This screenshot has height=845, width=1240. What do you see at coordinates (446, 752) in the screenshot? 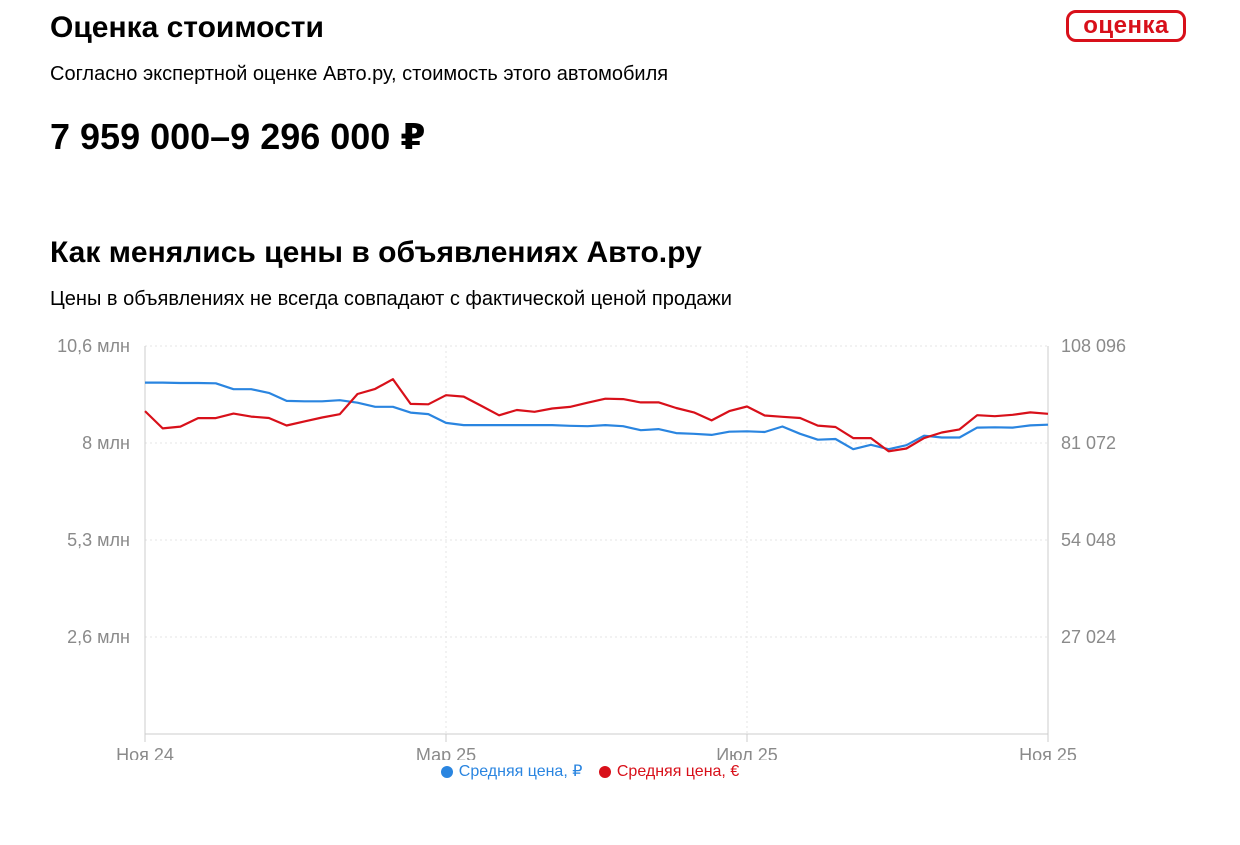
I see `x-tick-label: Мар 25` at bounding box center [446, 752].